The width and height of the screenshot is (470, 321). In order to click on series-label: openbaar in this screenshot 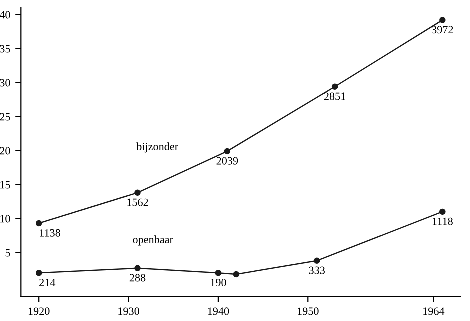, I will do `click(153, 241)`.